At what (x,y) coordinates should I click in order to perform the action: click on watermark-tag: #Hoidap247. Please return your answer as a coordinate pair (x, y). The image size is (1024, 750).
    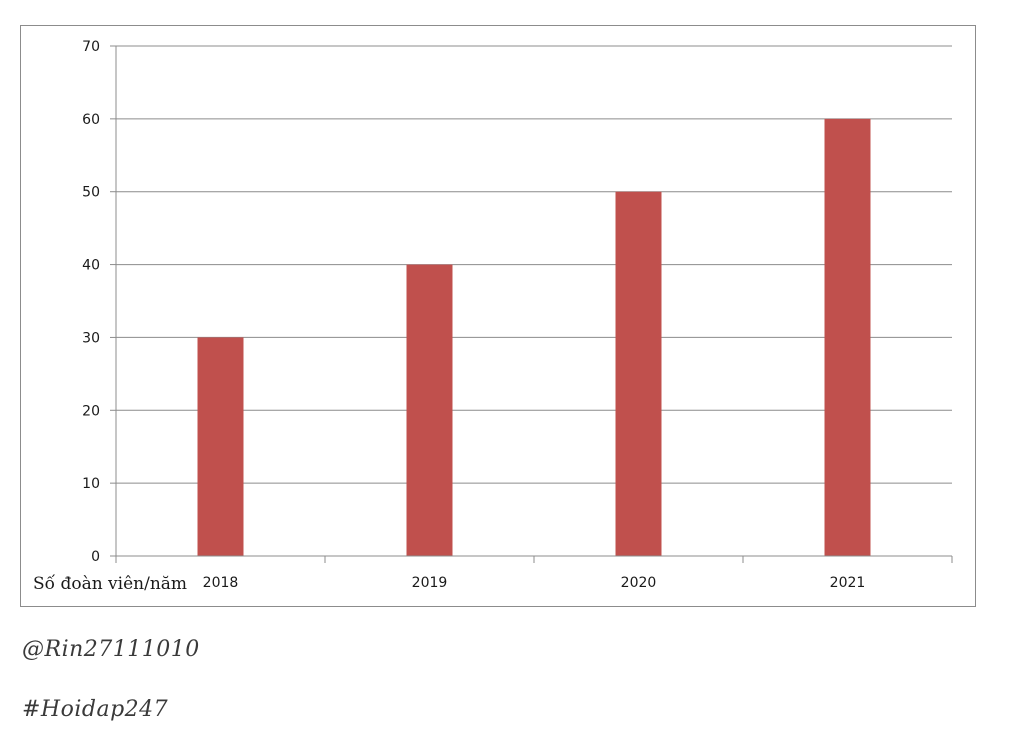
    Looking at the image, I should click on (95, 709).